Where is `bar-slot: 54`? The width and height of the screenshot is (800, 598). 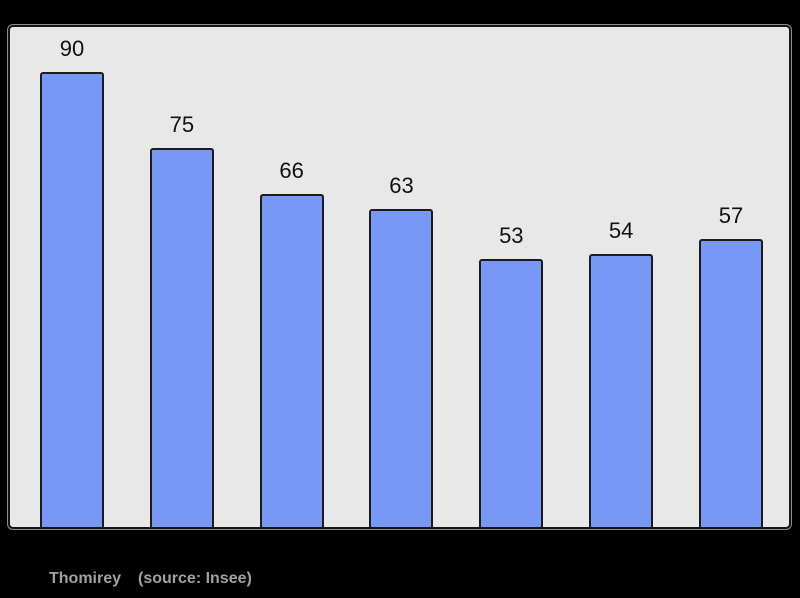
bar-slot: 54 is located at coordinates (621, 277).